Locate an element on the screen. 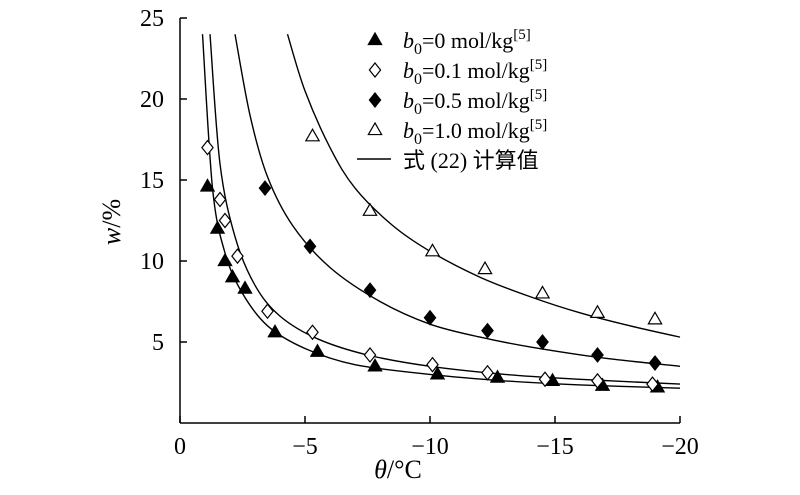 This screenshot has height=495, width=800. y-tick-label: 15 is located at coordinates (152, 181).